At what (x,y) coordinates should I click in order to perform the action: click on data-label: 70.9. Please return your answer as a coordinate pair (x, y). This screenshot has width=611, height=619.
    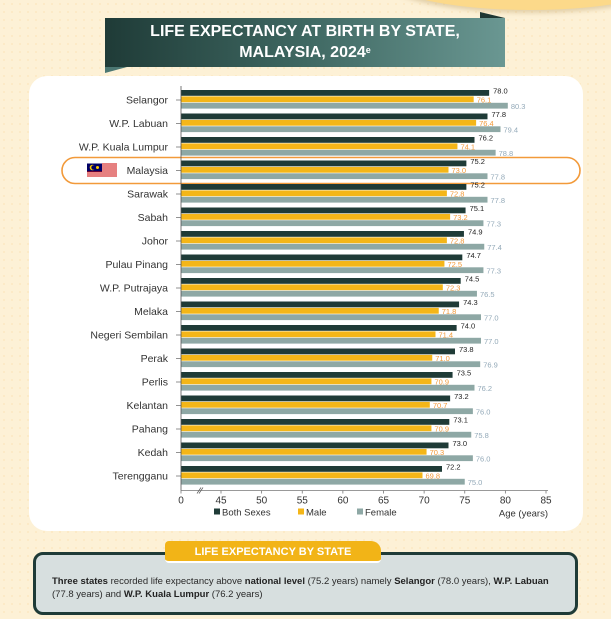
    Looking at the image, I should click on (441, 381).